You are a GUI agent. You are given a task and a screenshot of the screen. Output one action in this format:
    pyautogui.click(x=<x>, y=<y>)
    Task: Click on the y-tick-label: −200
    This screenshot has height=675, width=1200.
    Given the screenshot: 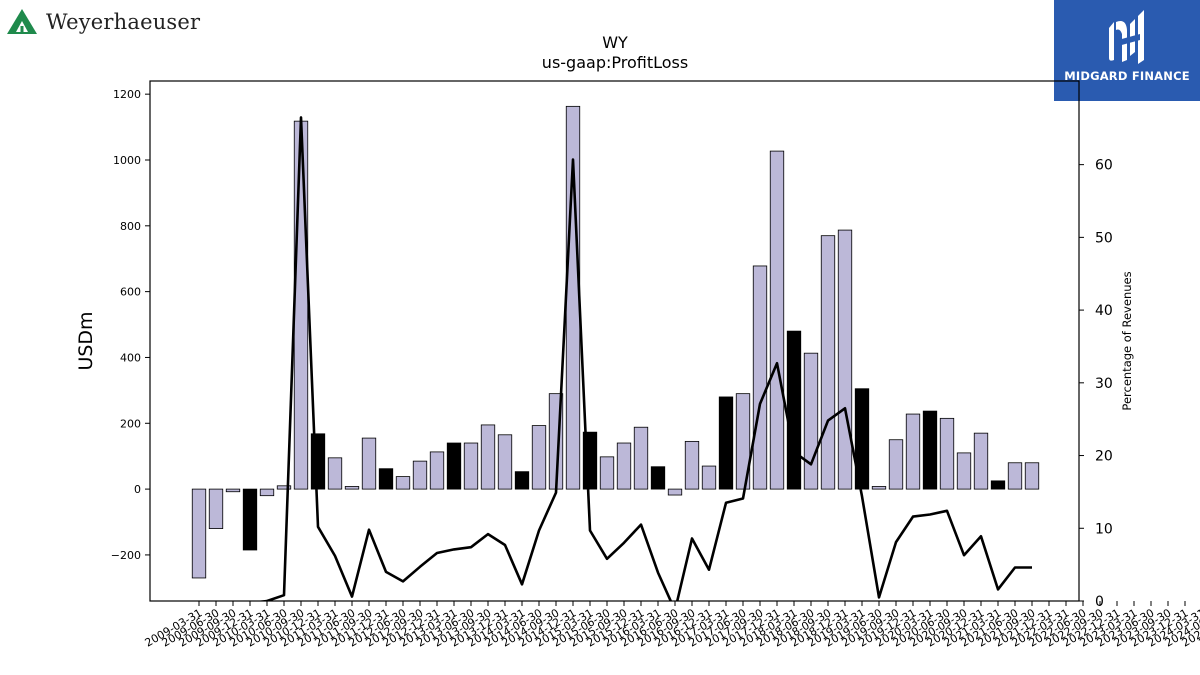 What is the action you would take?
    pyautogui.click(x=126, y=555)
    